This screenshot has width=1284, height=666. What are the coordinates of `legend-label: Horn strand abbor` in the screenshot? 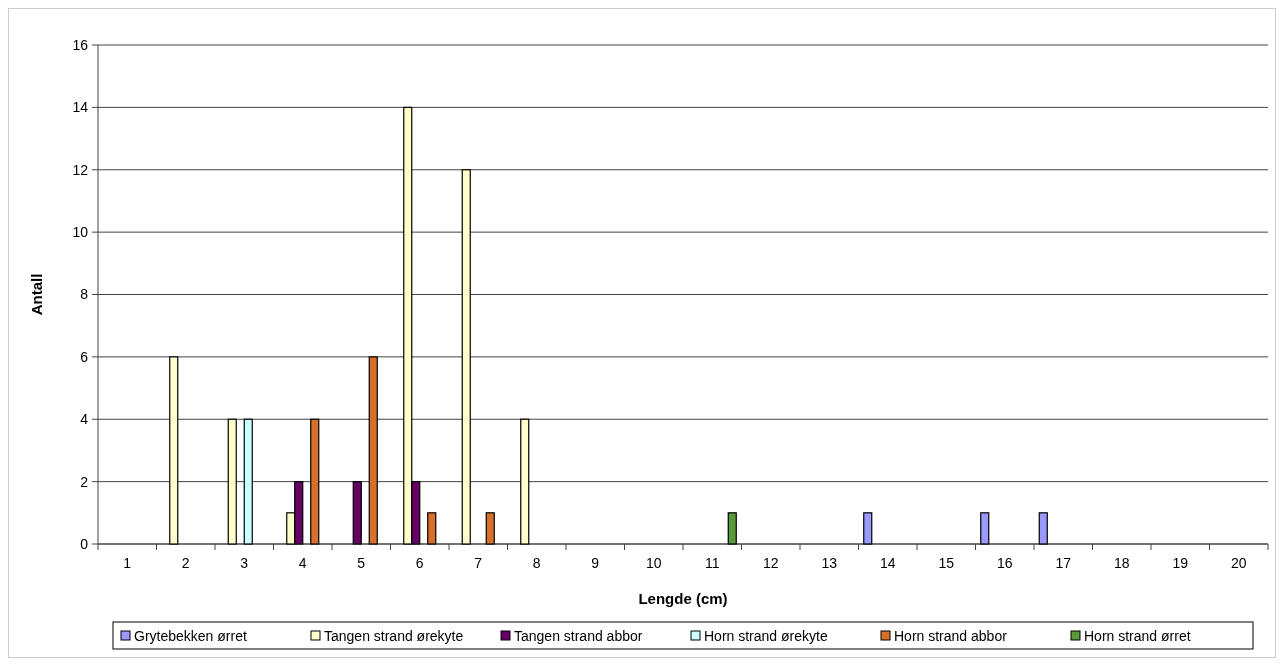 It's located at (951, 635).